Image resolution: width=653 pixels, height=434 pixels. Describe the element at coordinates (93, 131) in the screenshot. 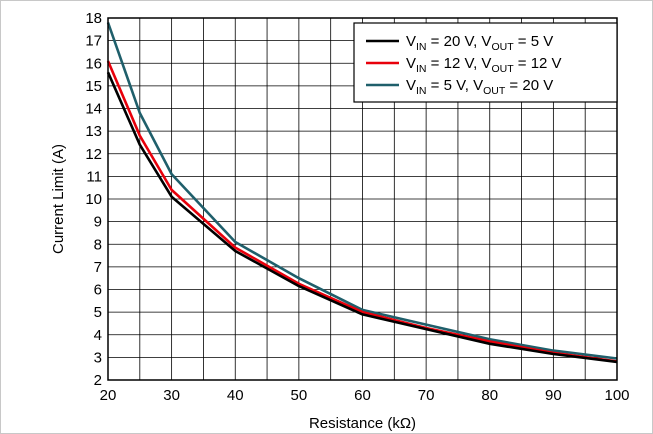

I see `y-tick-label: 13` at that location.